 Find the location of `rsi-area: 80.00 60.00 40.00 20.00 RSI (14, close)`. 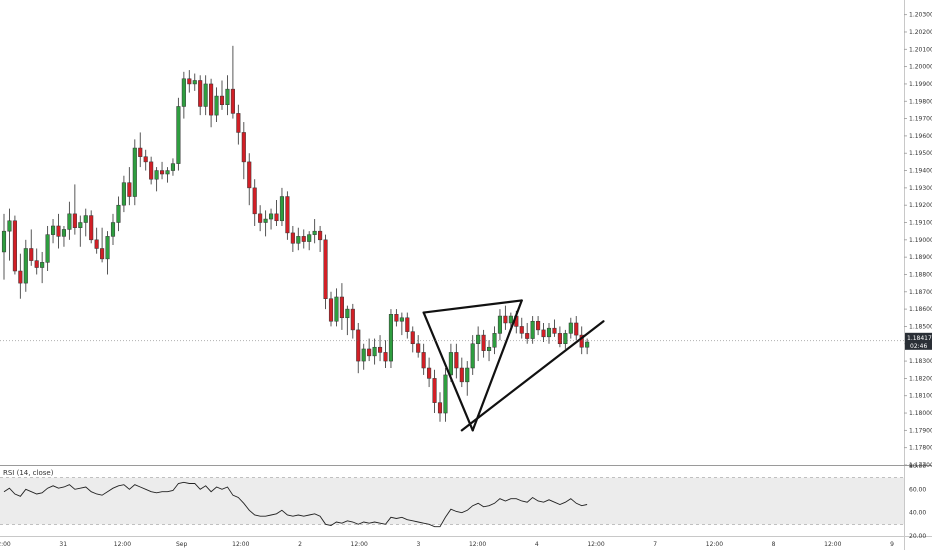

rsi-area: 80.00 60.00 40.00 20.00 RSI (14, close) is located at coordinates (463, 501).